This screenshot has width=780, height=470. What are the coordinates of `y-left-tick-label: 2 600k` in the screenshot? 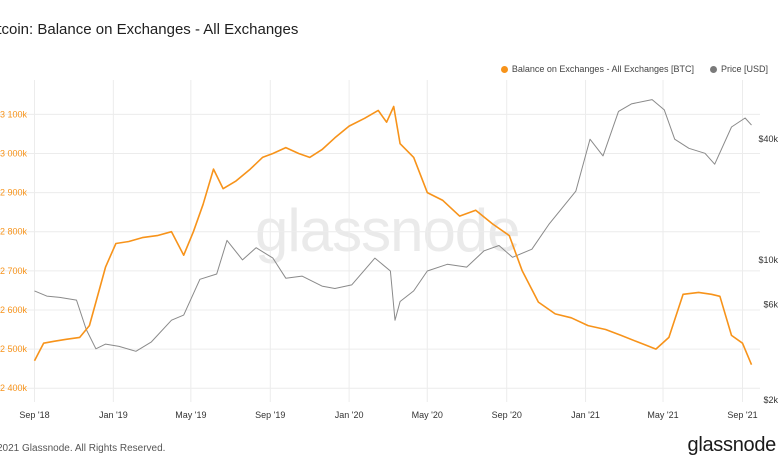 It's located at (14, 310).